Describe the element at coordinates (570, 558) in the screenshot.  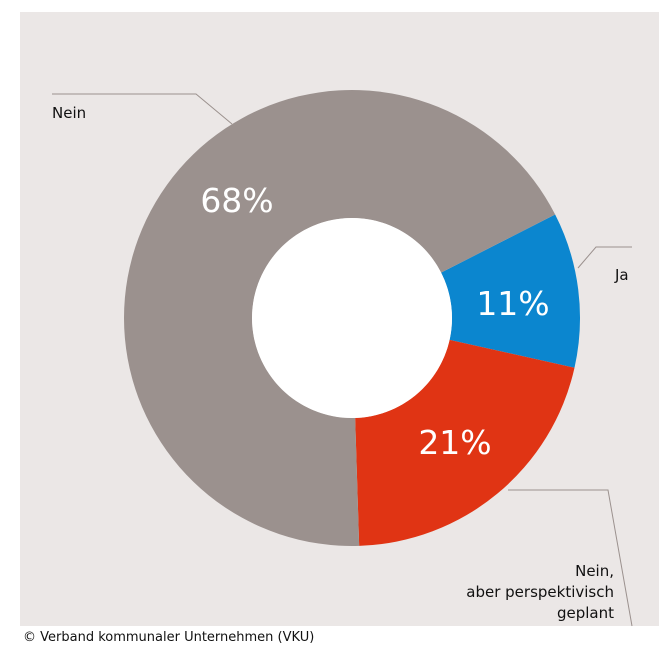
I see `connector-nein-geplant` at that location.